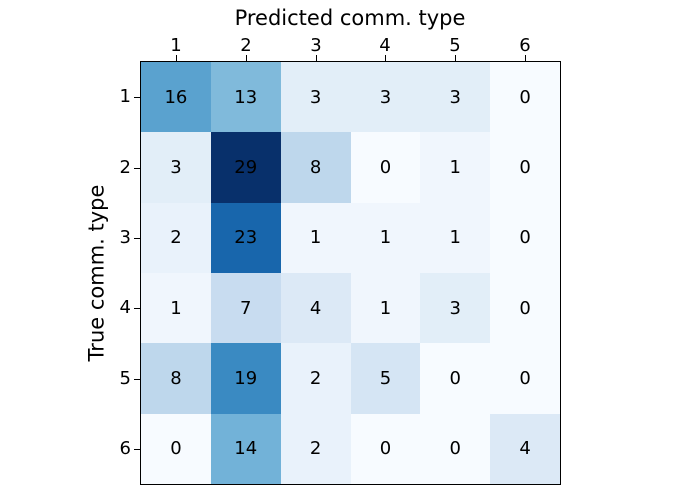  Describe the element at coordinates (245, 167) in the screenshot. I see `heatmap-cell-r2-c2: 29` at that location.